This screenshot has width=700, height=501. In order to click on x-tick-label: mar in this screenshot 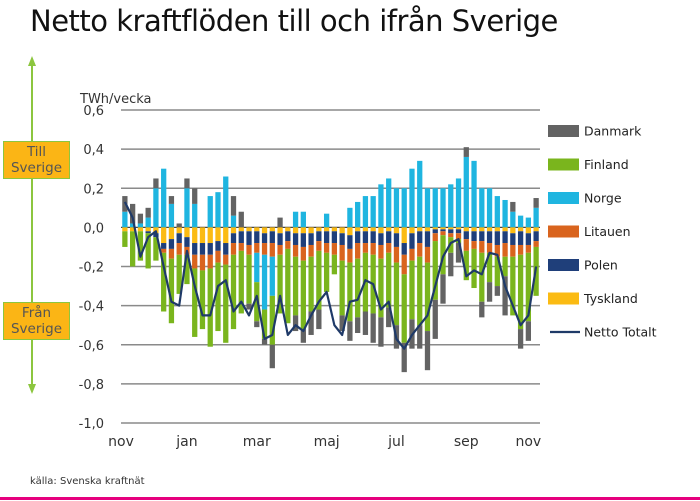, I will do `click(257, 442)`.